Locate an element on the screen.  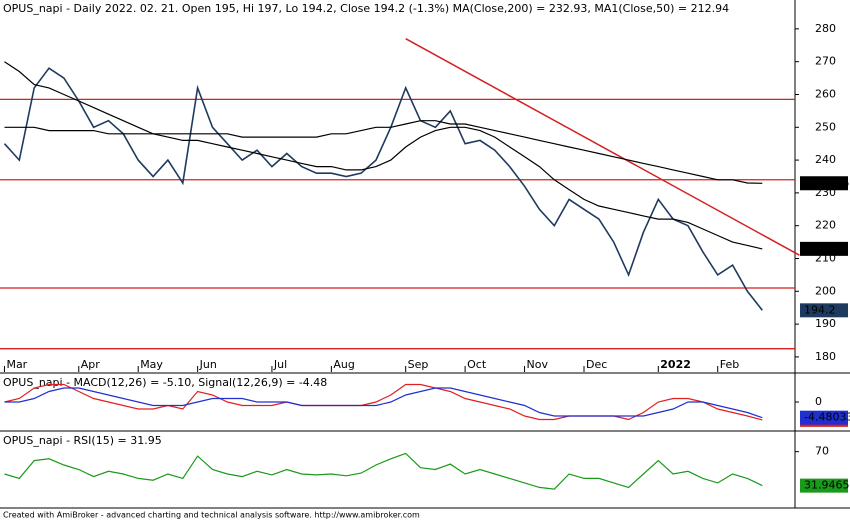
y-tick-label: 220 is located at coordinates (825, 225).